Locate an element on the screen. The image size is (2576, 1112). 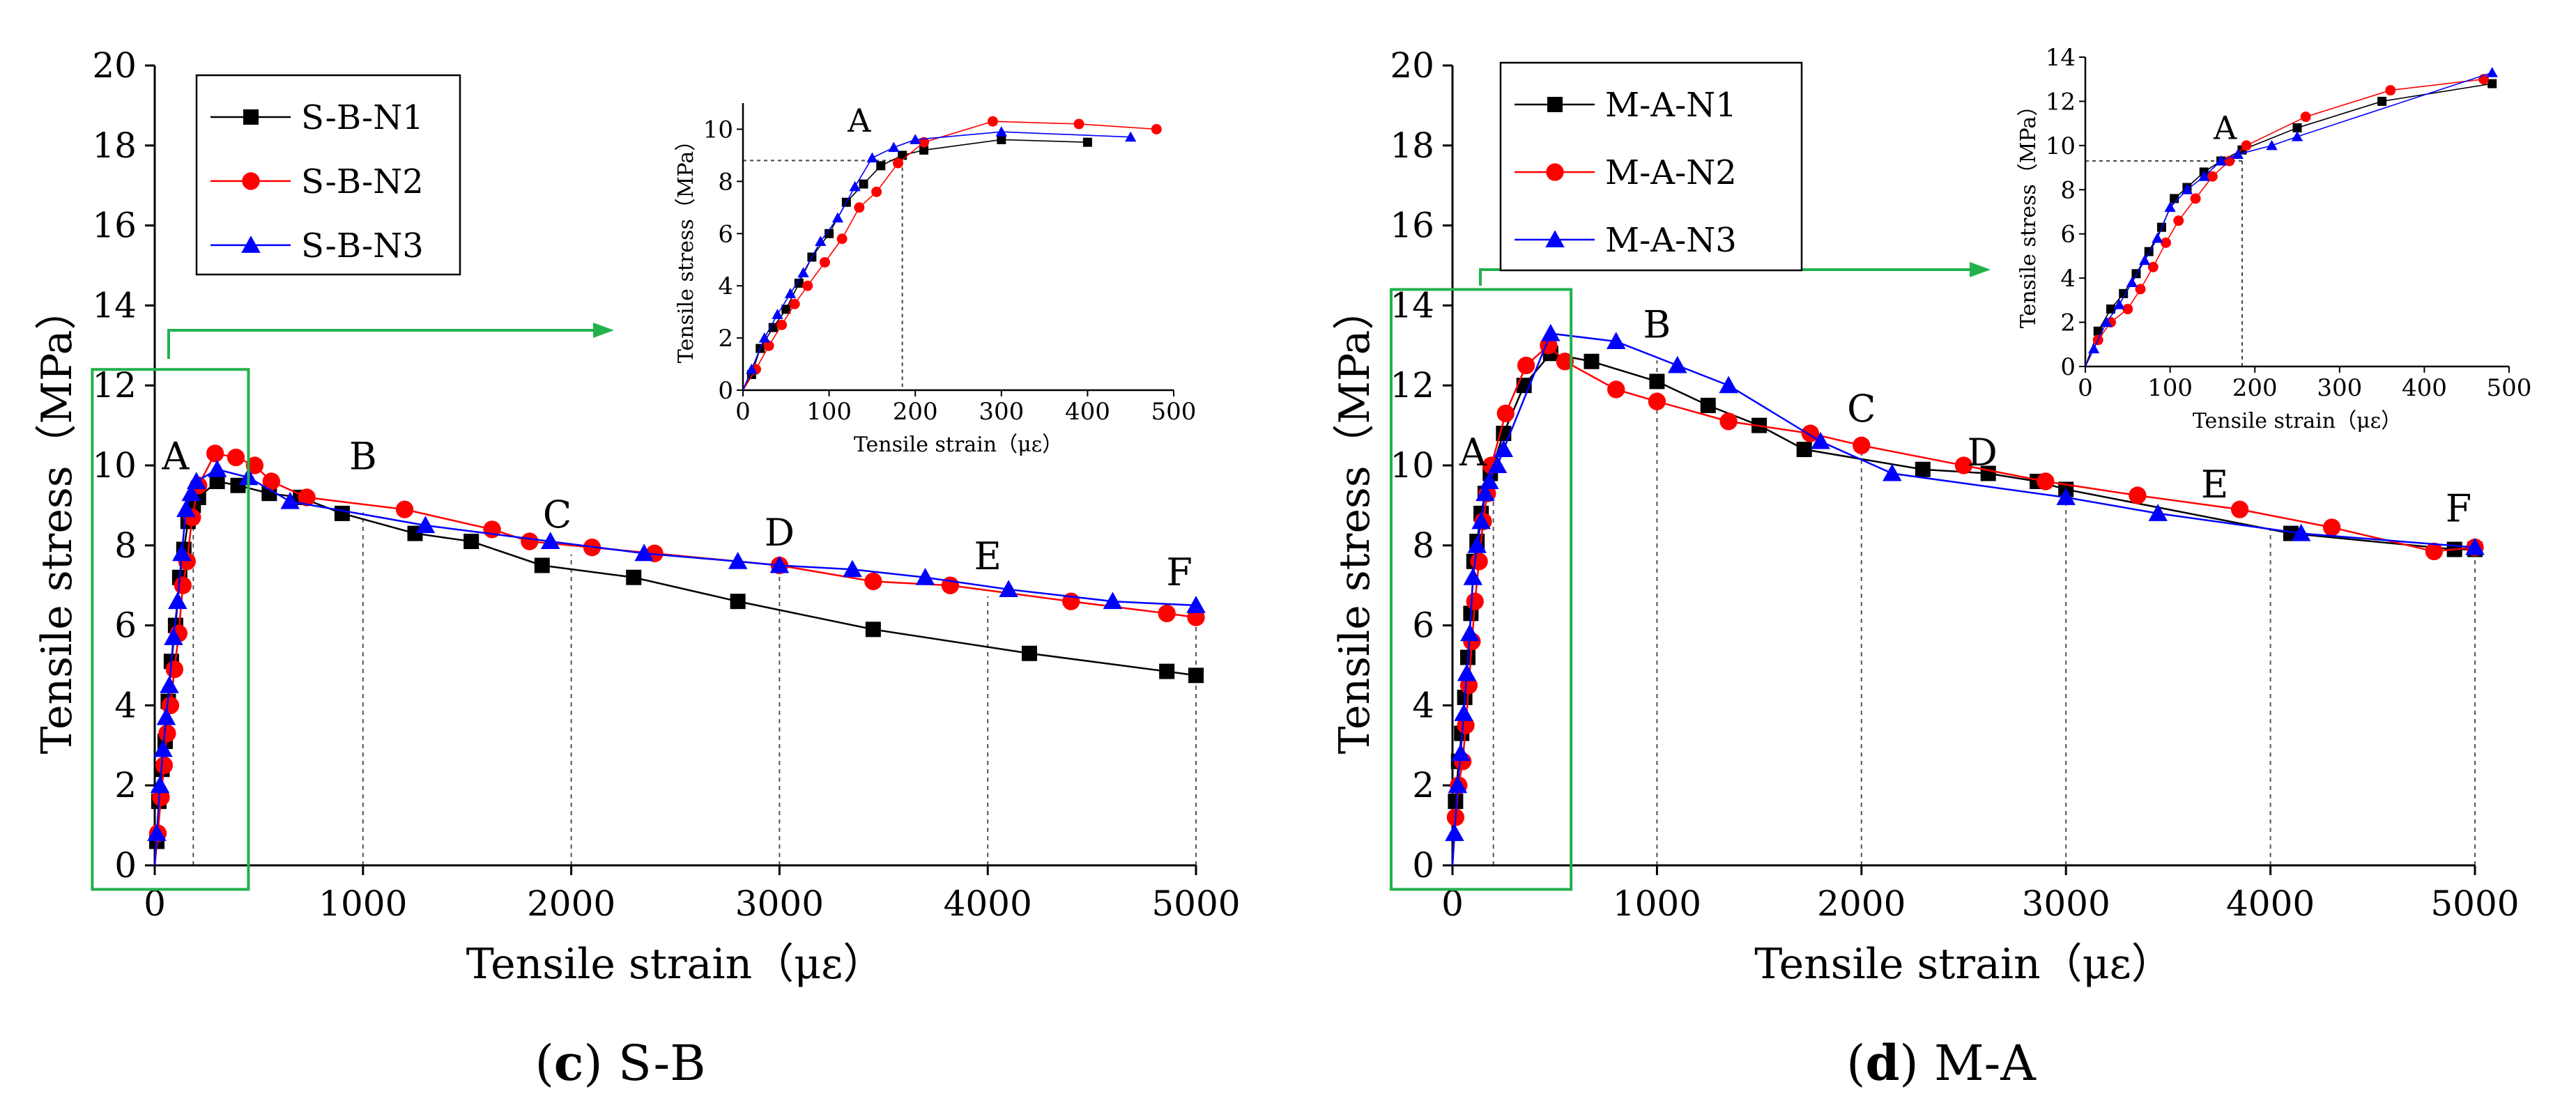
inset-x-tick-label: 100 is located at coordinates (829, 412).